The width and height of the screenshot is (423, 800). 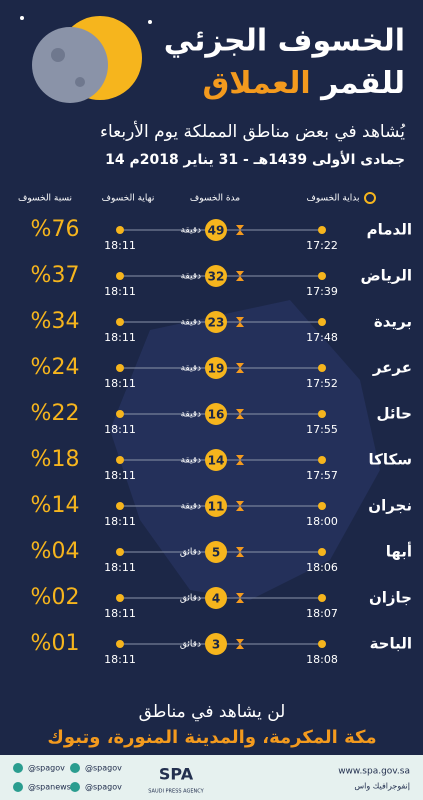 I want to click on bottom-bar, so click(x=211, y=777).